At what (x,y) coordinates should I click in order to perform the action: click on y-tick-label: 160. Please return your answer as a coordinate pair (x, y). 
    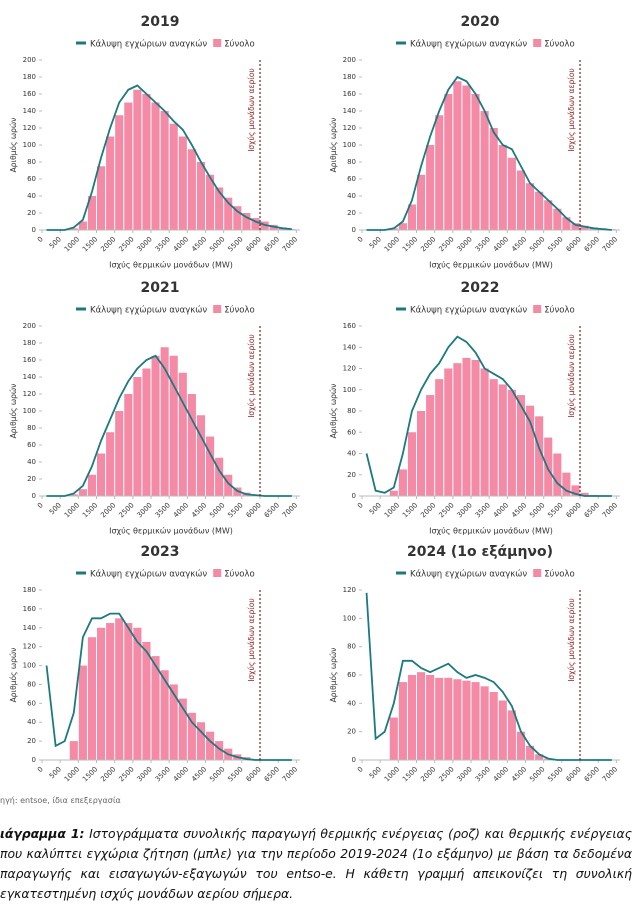
    Looking at the image, I should click on (29, 360).